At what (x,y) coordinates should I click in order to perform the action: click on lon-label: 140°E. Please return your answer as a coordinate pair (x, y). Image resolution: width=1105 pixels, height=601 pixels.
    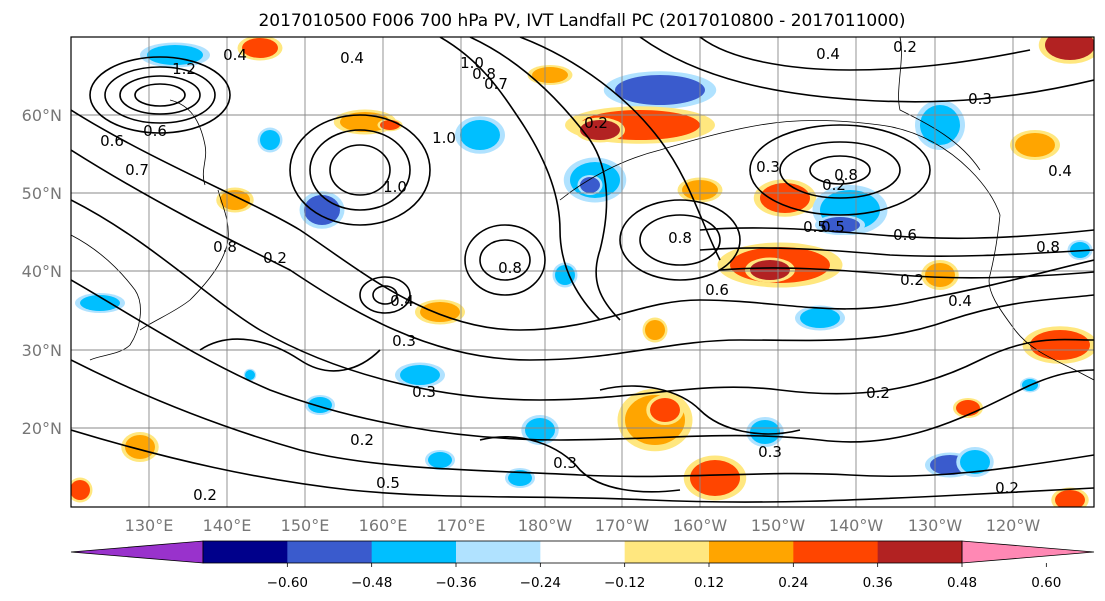
    Looking at the image, I should click on (227, 525).